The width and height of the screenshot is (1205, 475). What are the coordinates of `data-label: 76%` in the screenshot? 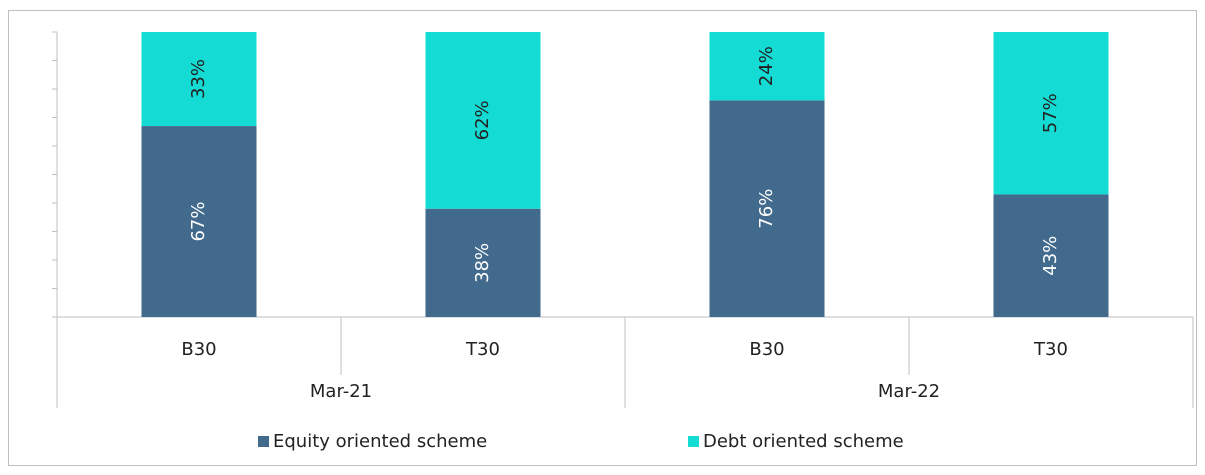 It's located at (766, 209).